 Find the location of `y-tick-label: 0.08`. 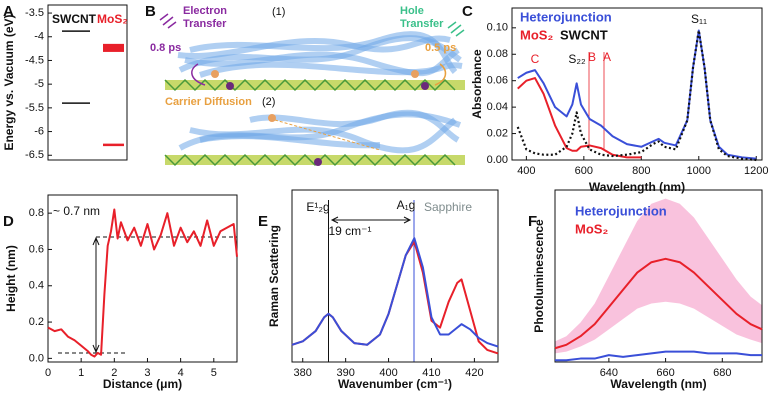

y-tick-label: 0.08 is located at coordinates (497, 54).